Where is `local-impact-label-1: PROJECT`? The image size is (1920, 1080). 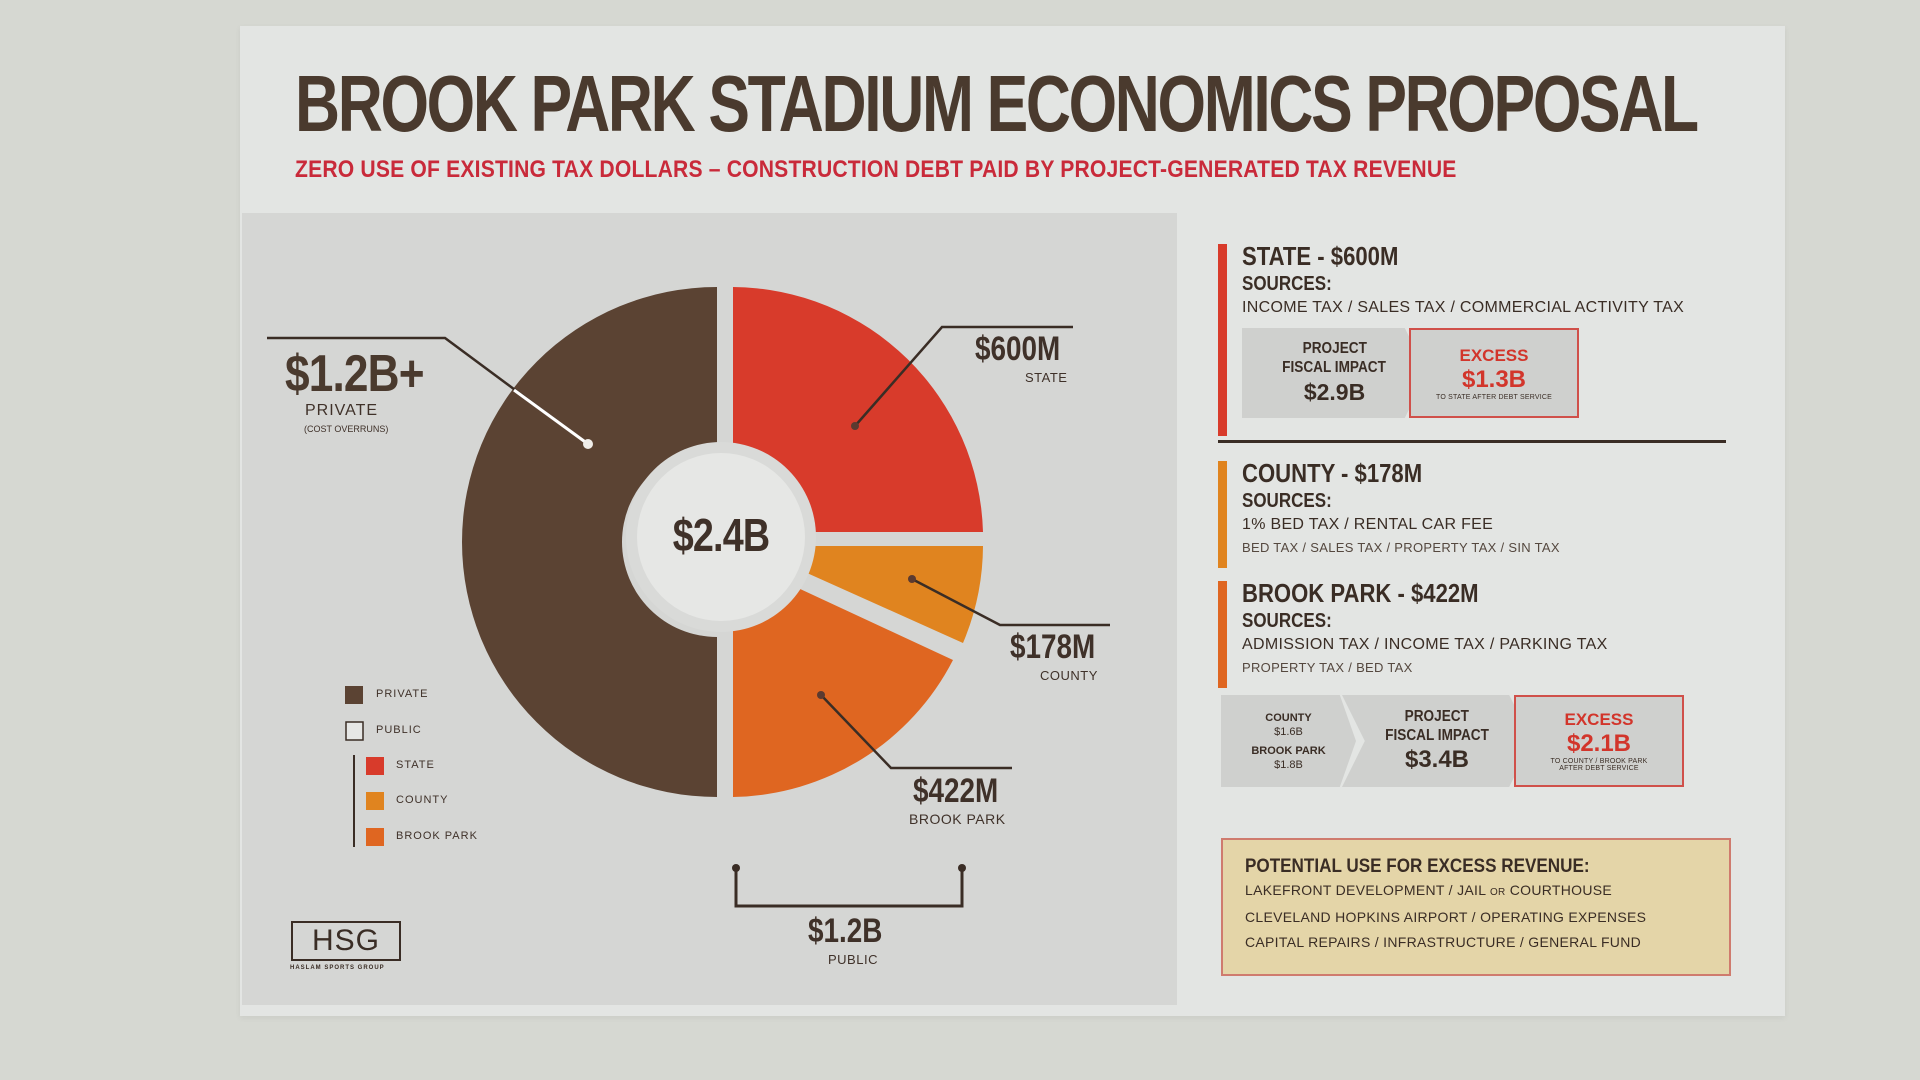 local-impact-label-1: PROJECT is located at coordinates (1437, 716).